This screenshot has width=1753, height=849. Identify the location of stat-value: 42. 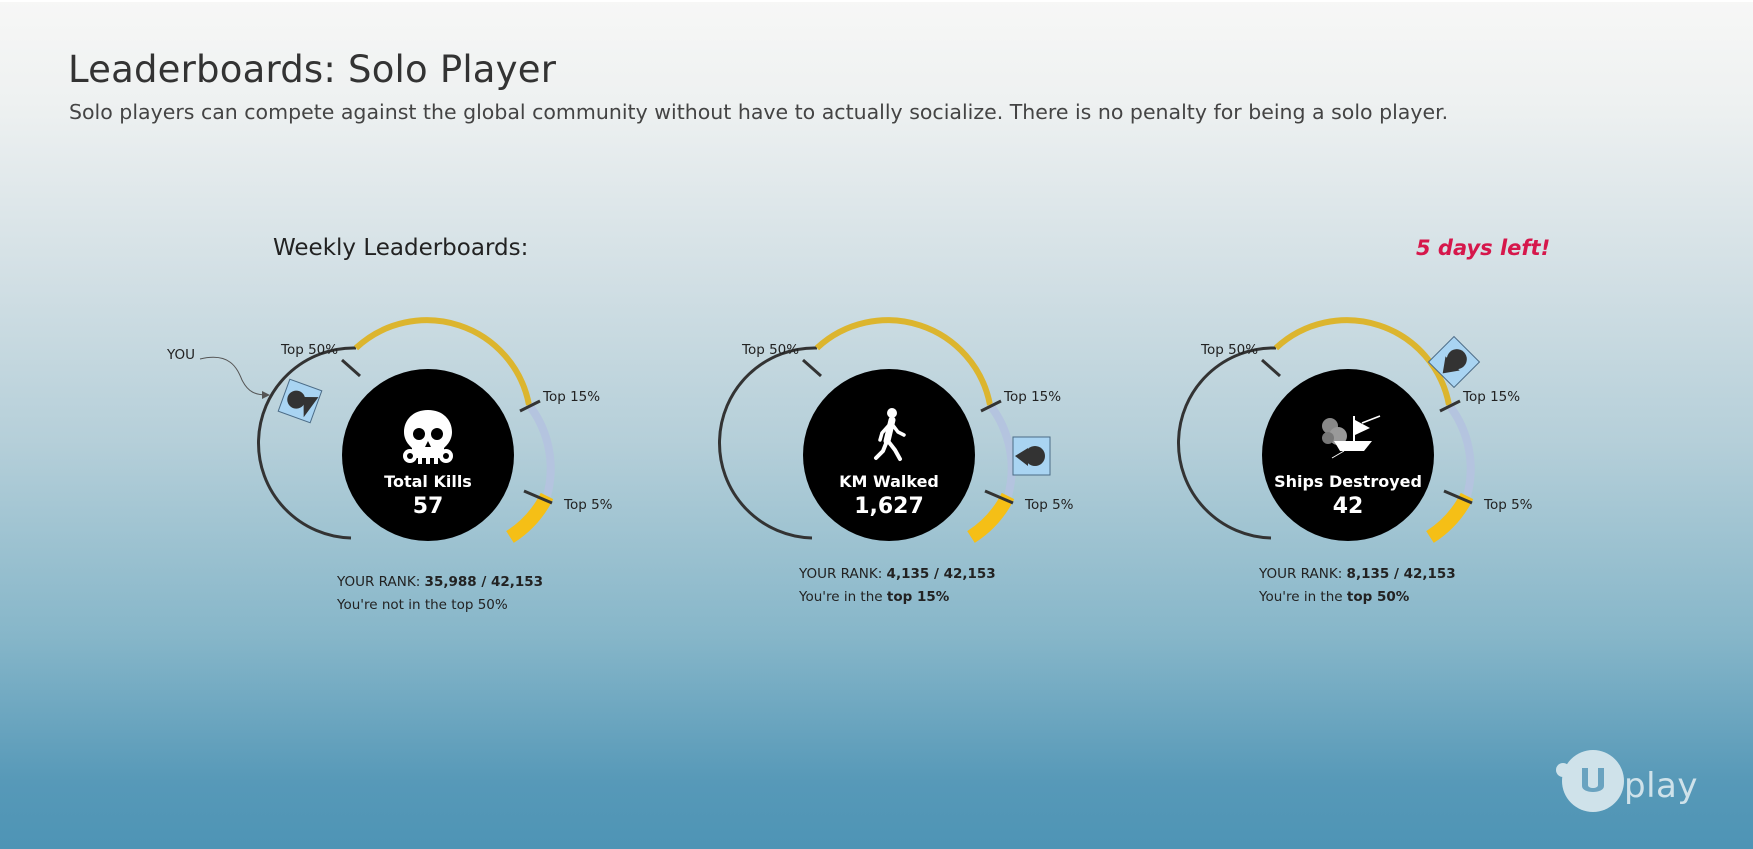
(1348, 506).